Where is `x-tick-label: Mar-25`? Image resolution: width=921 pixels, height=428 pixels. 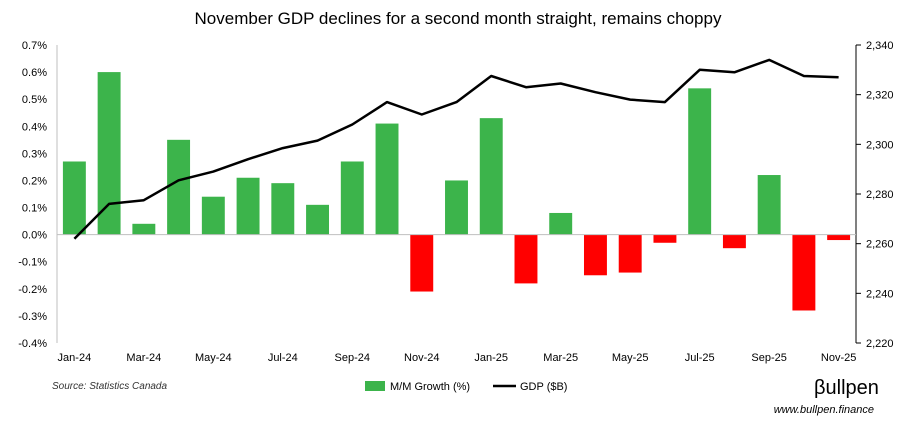 x-tick-label: Mar-25 is located at coordinates (560, 358).